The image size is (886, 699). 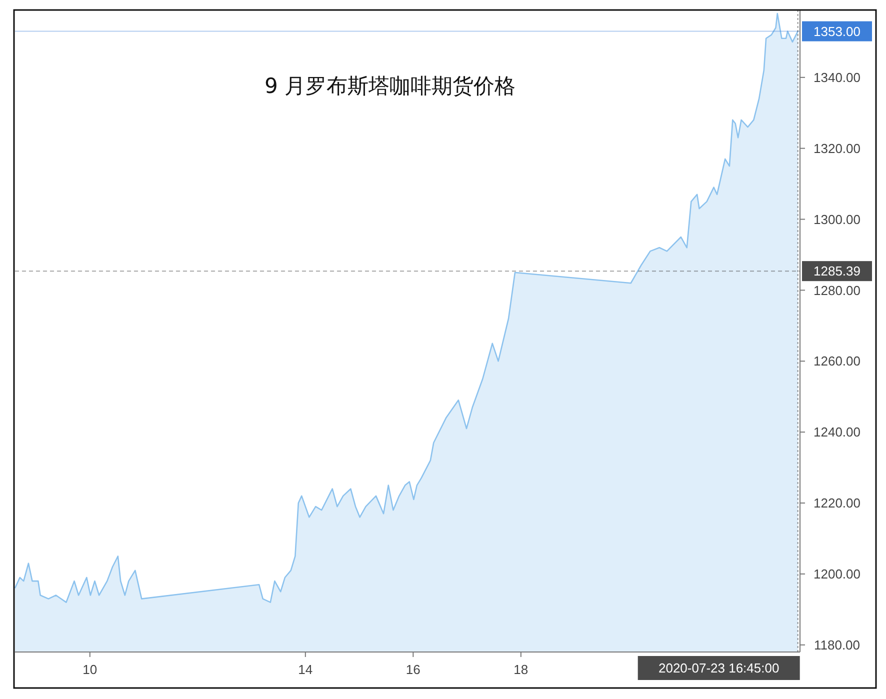 What do you see at coordinates (837, 77) in the screenshot?
I see `y-tick-label: 1340.00` at bounding box center [837, 77].